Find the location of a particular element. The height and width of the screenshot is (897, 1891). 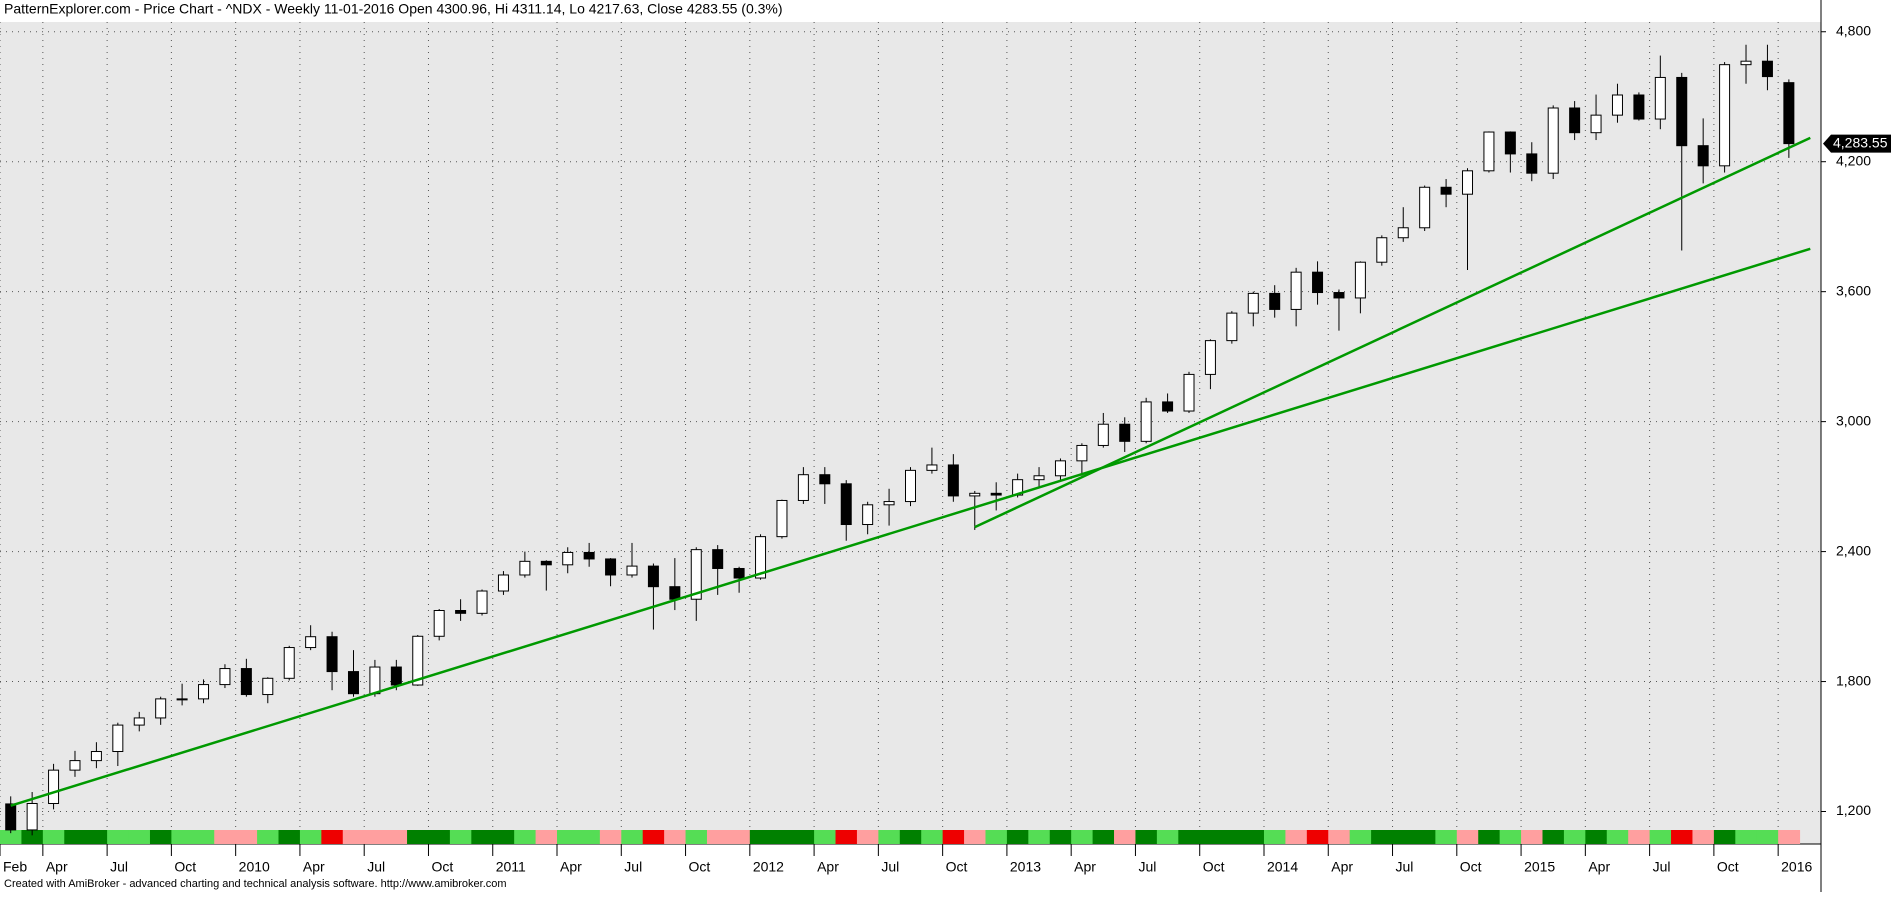

x-tick-label: 2015 is located at coordinates (1539, 867).